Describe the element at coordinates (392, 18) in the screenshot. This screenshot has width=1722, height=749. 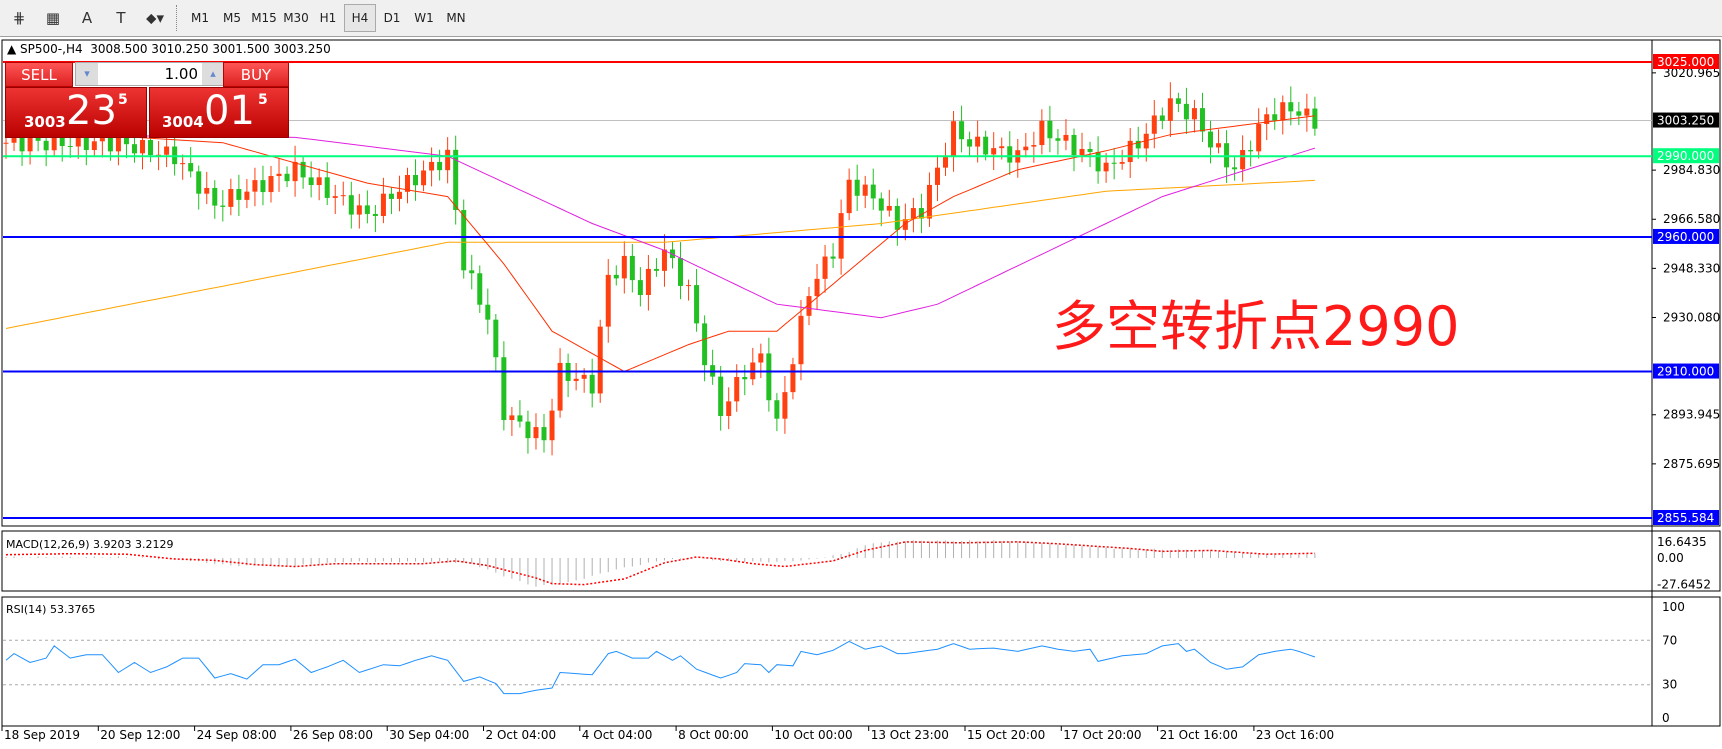
I see `timeframe-d1: D1` at that location.